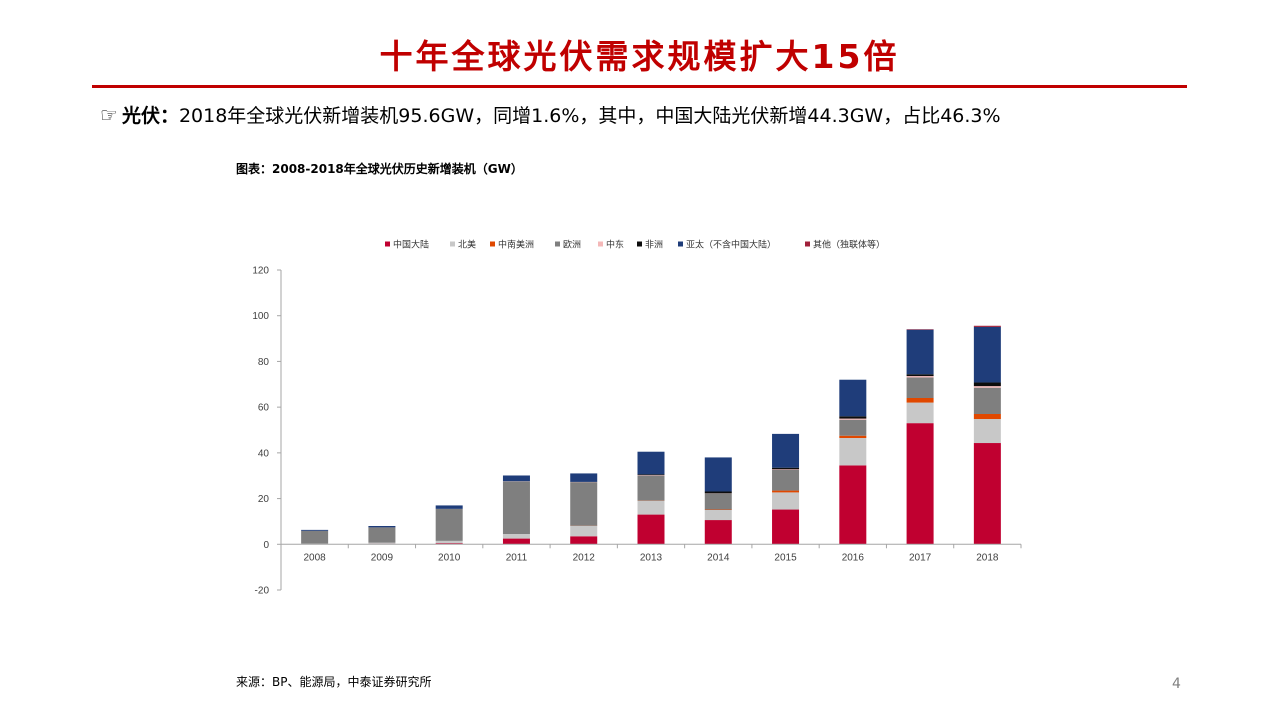 The height and width of the screenshot is (719, 1279). I want to click on bar-segment-2016-s6, so click(853, 398).